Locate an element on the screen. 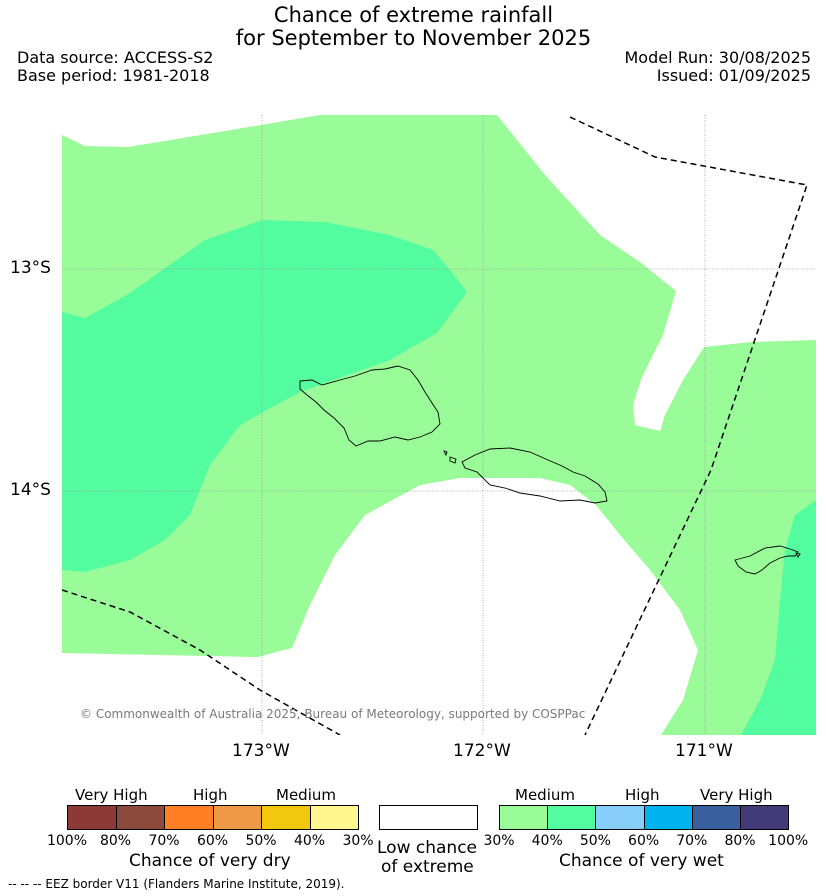 This screenshot has height=896, width=827. low-chance-caption-line2: of extreme is located at coordinates (427, 867).